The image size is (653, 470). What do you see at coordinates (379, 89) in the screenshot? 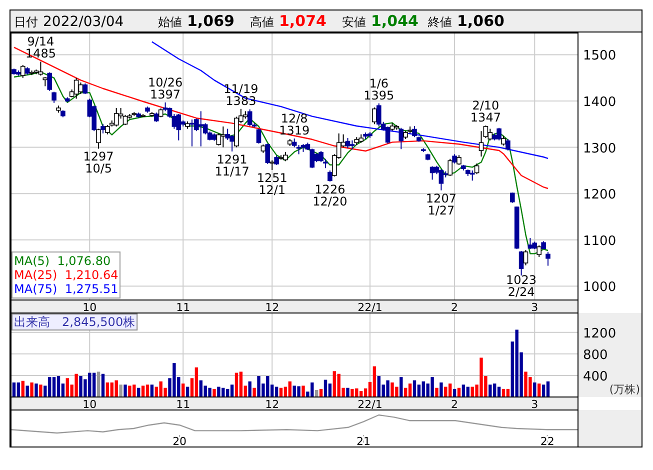
I see `annotation: 1/6 1395` at bounding box center [379, 89].